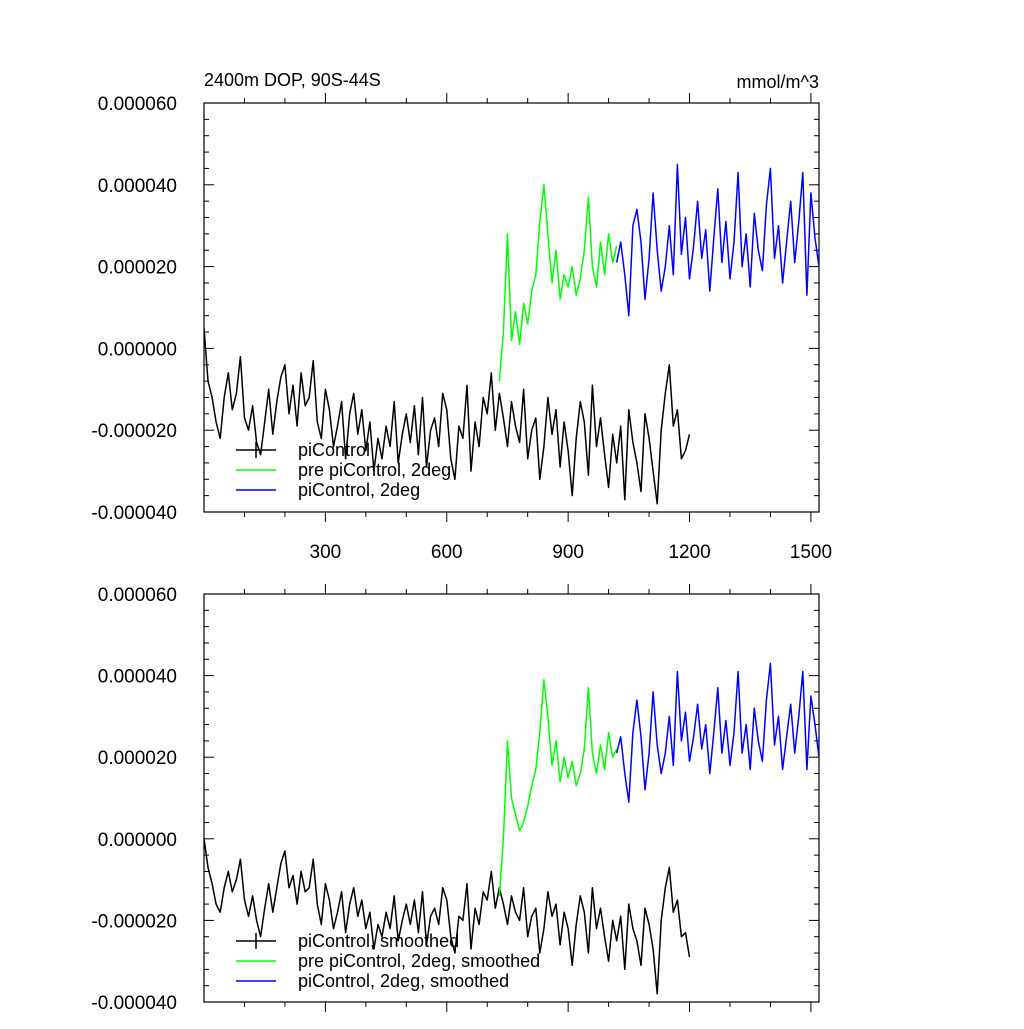  Describe the element at coordinates (778, 82) in the screenshot. I see `units-label: mmol/m^3` at that location.